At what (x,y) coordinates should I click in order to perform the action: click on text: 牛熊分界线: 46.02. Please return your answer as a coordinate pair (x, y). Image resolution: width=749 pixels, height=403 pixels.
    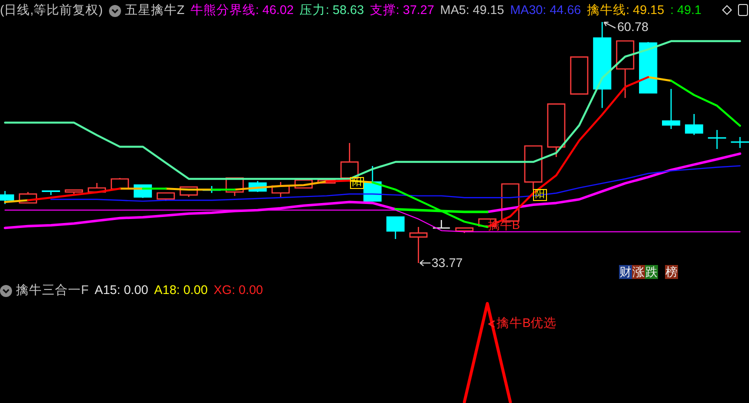
    Looking at the image, I should click on (242, 10).